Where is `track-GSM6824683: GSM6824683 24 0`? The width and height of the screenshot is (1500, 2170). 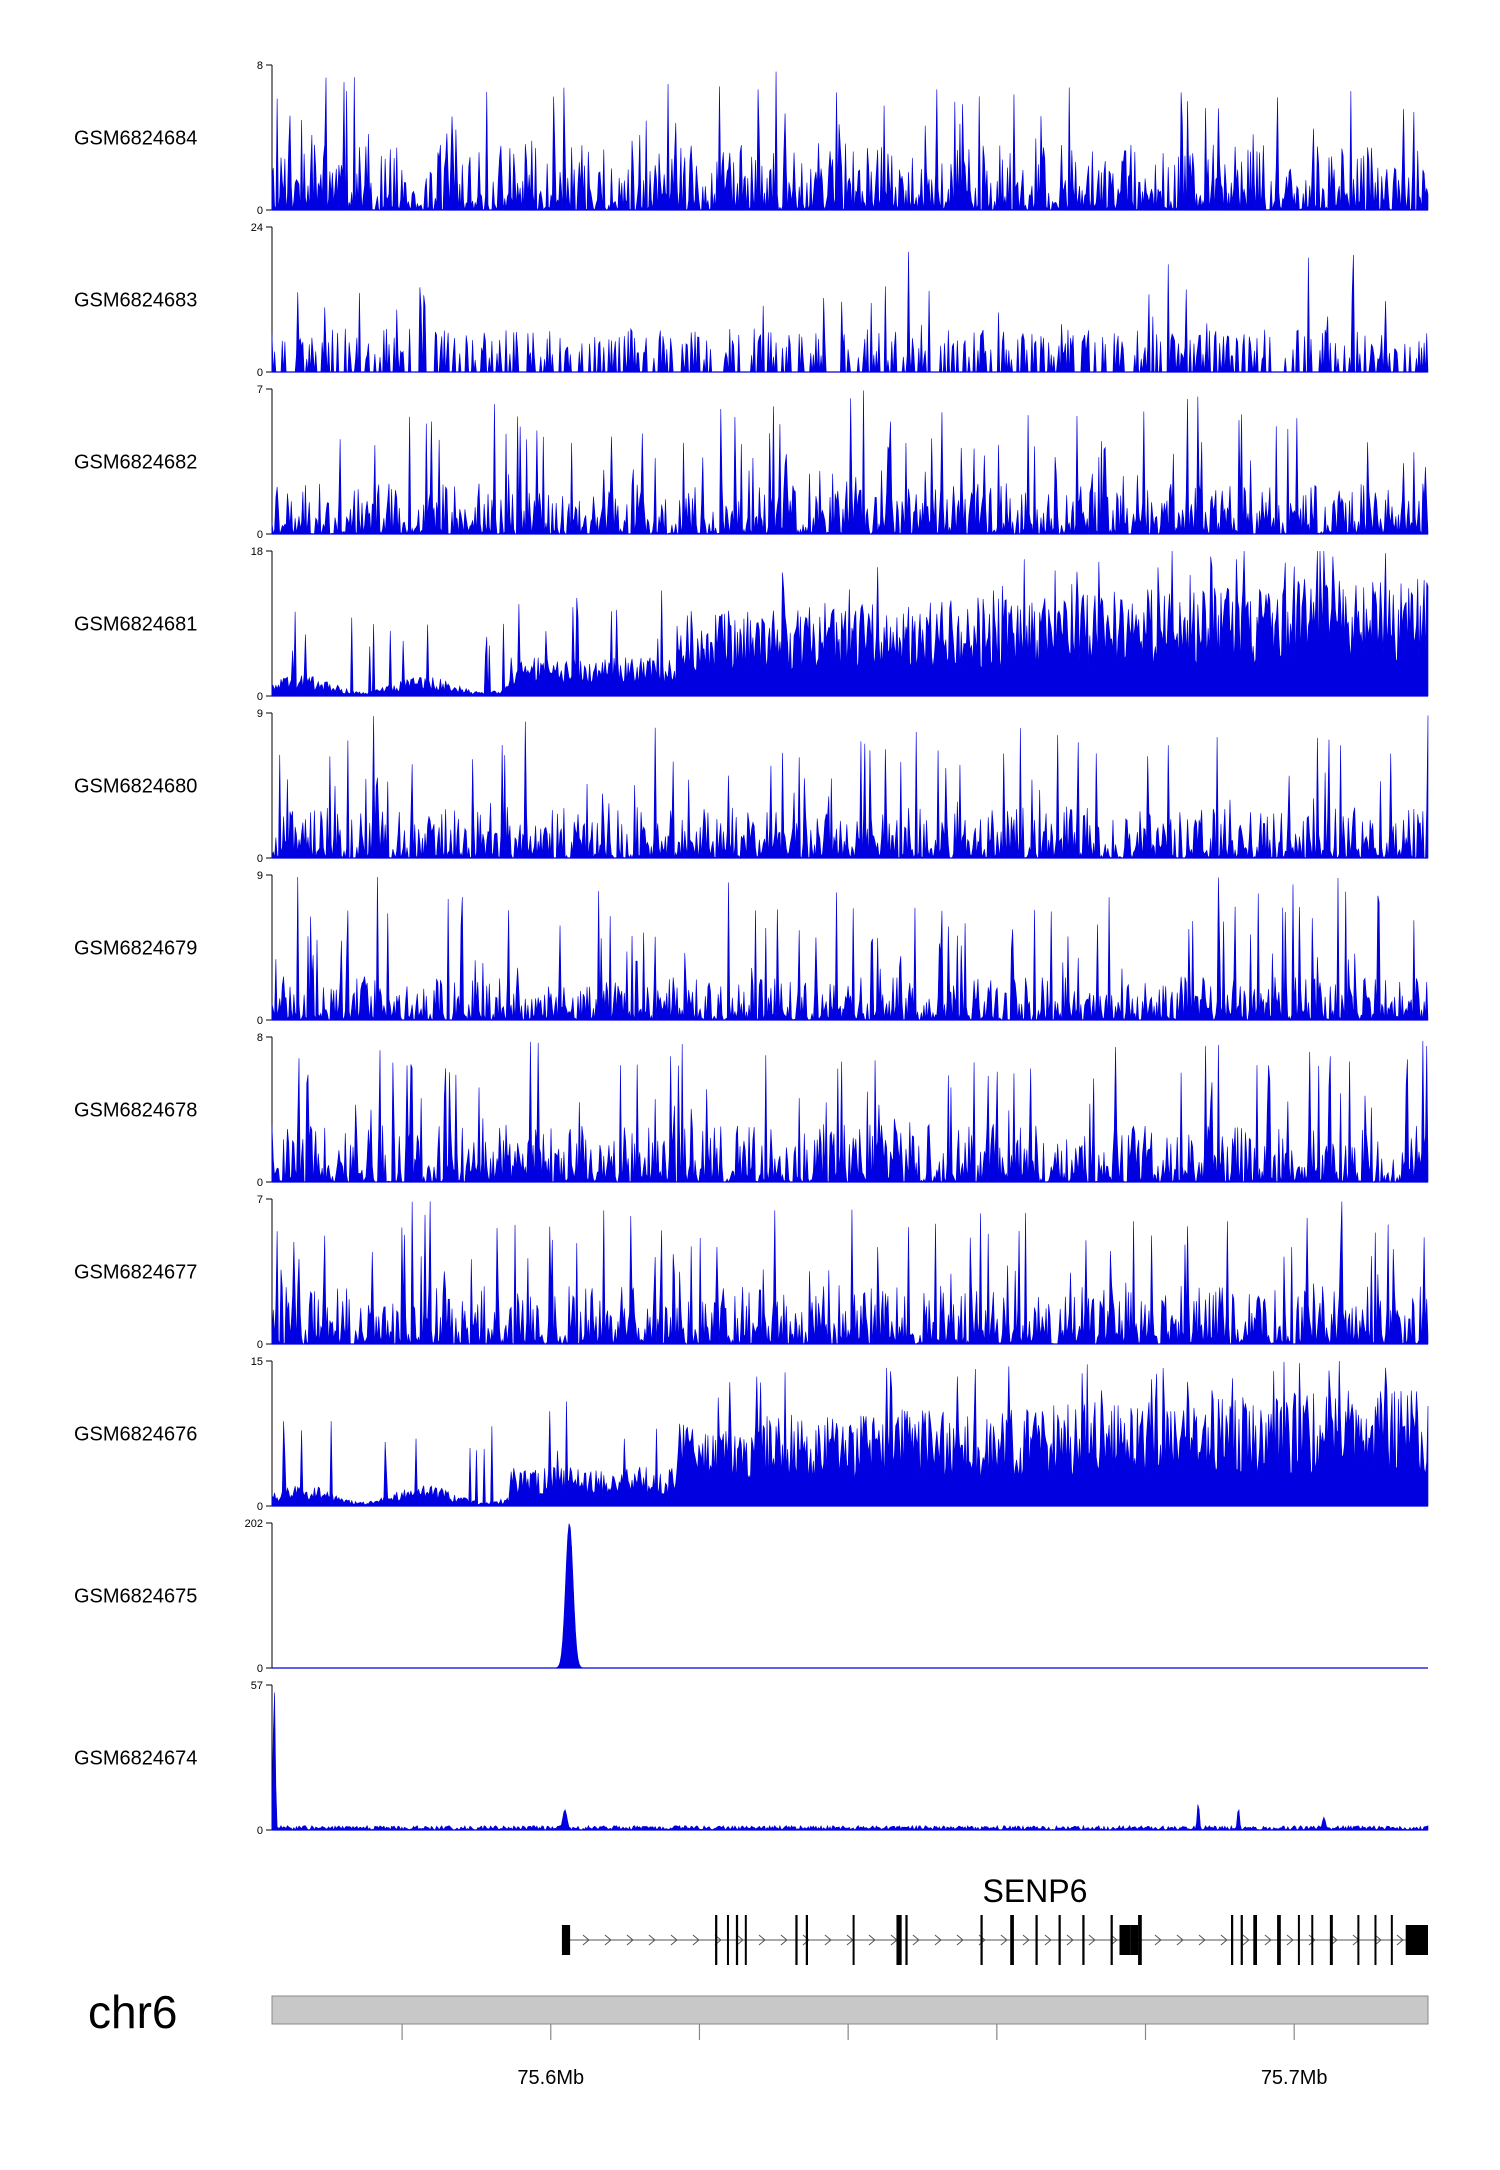 track-GSM6824683: GSM6824683 24 0 is located at coordinates (751, 300).